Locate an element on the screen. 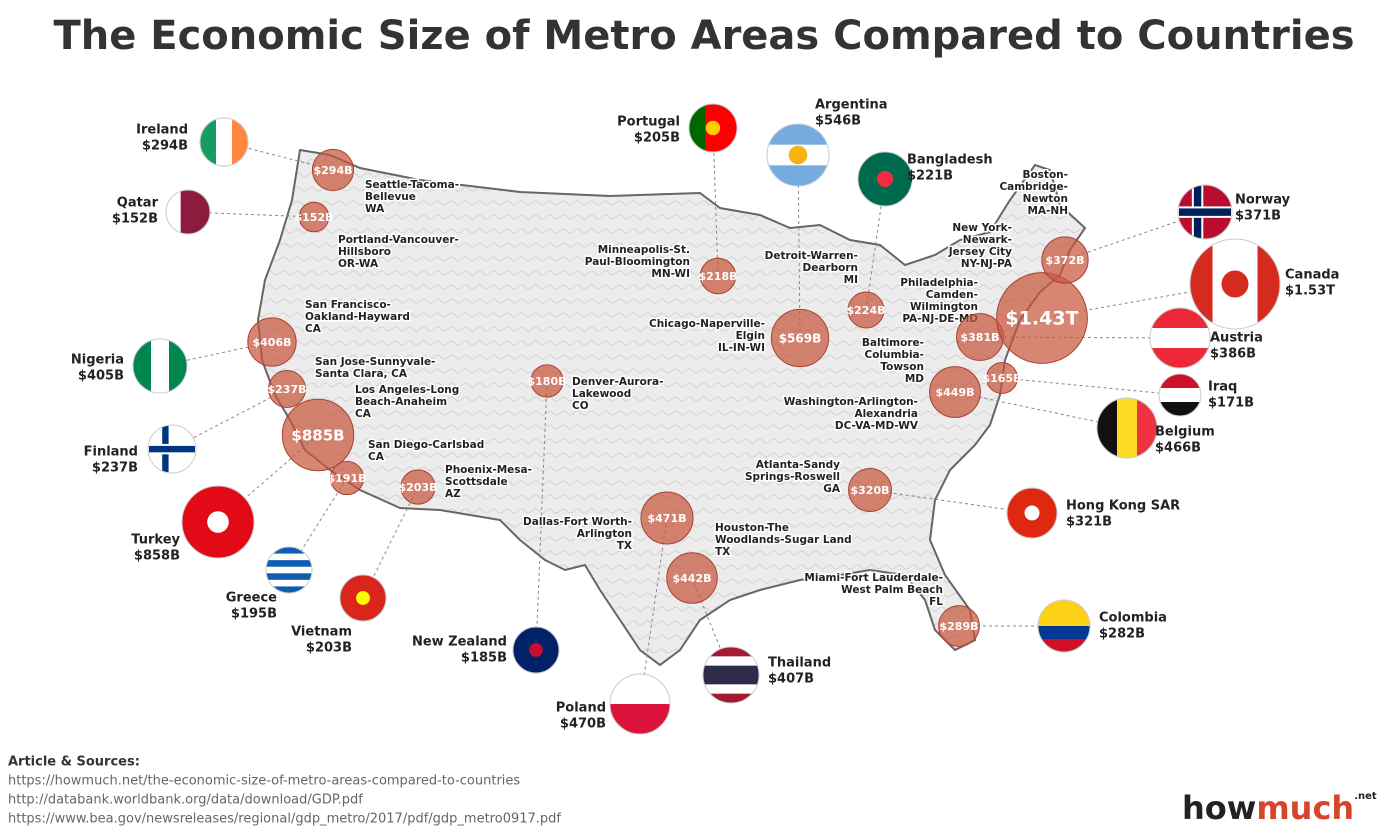  metro-name: Bellevue is located at coordinates (390, 197).